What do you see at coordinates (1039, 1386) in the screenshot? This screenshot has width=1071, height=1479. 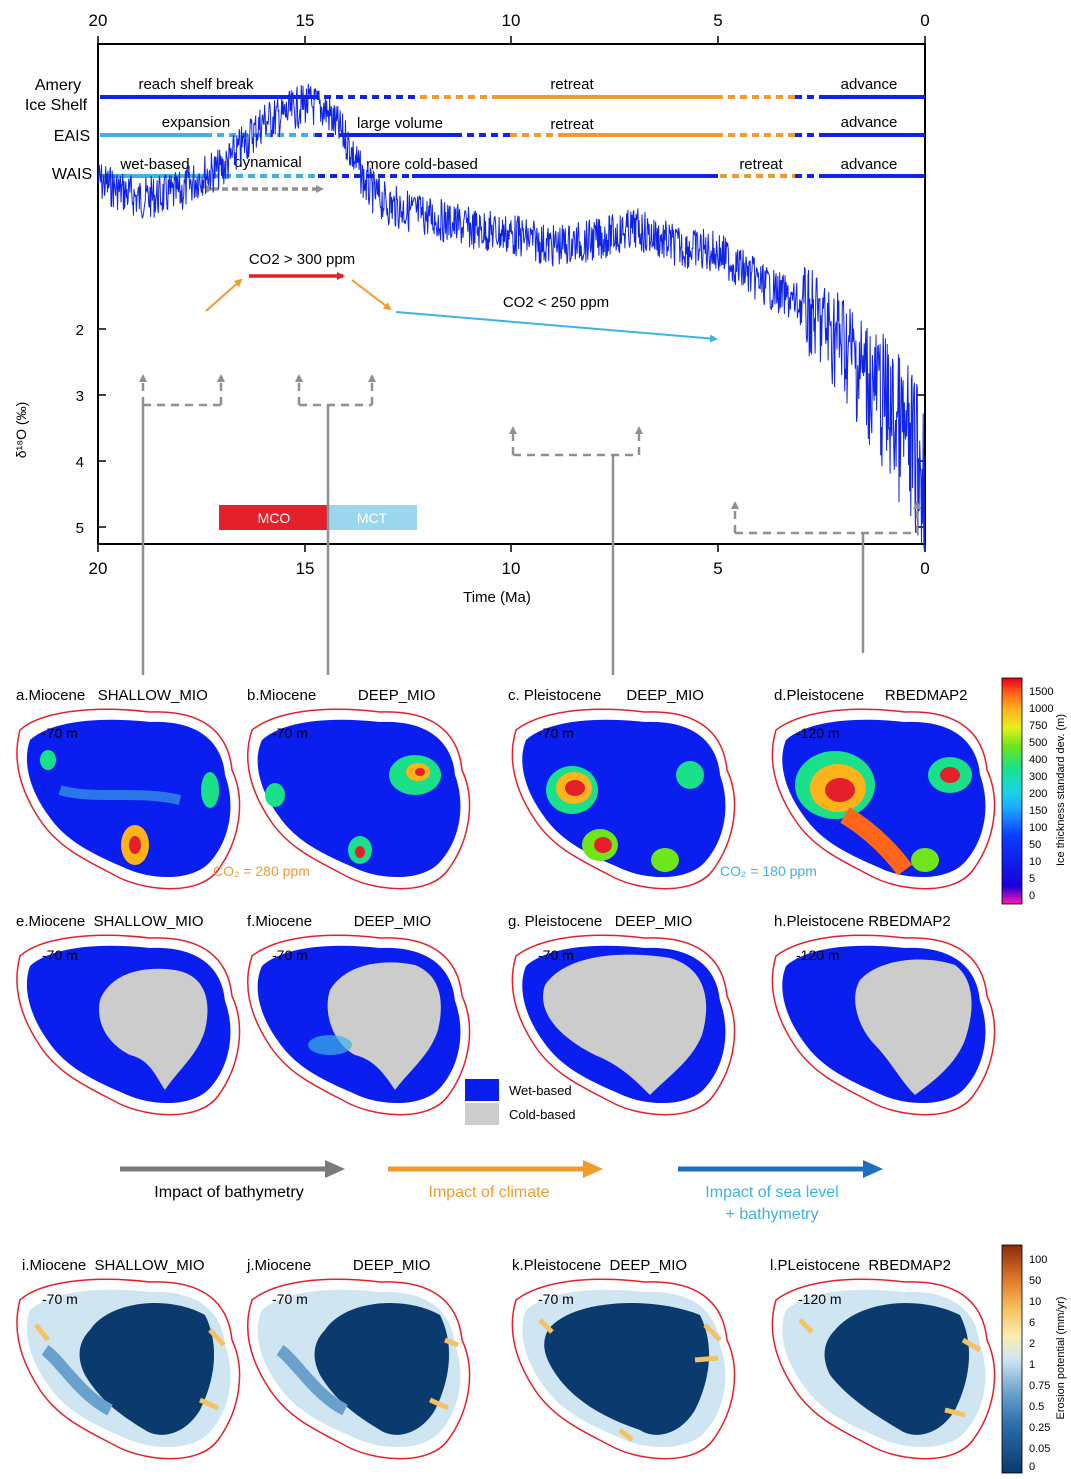 I see `erosion-tick-0.75: 0.75` at bounding box center [1039, 1386].